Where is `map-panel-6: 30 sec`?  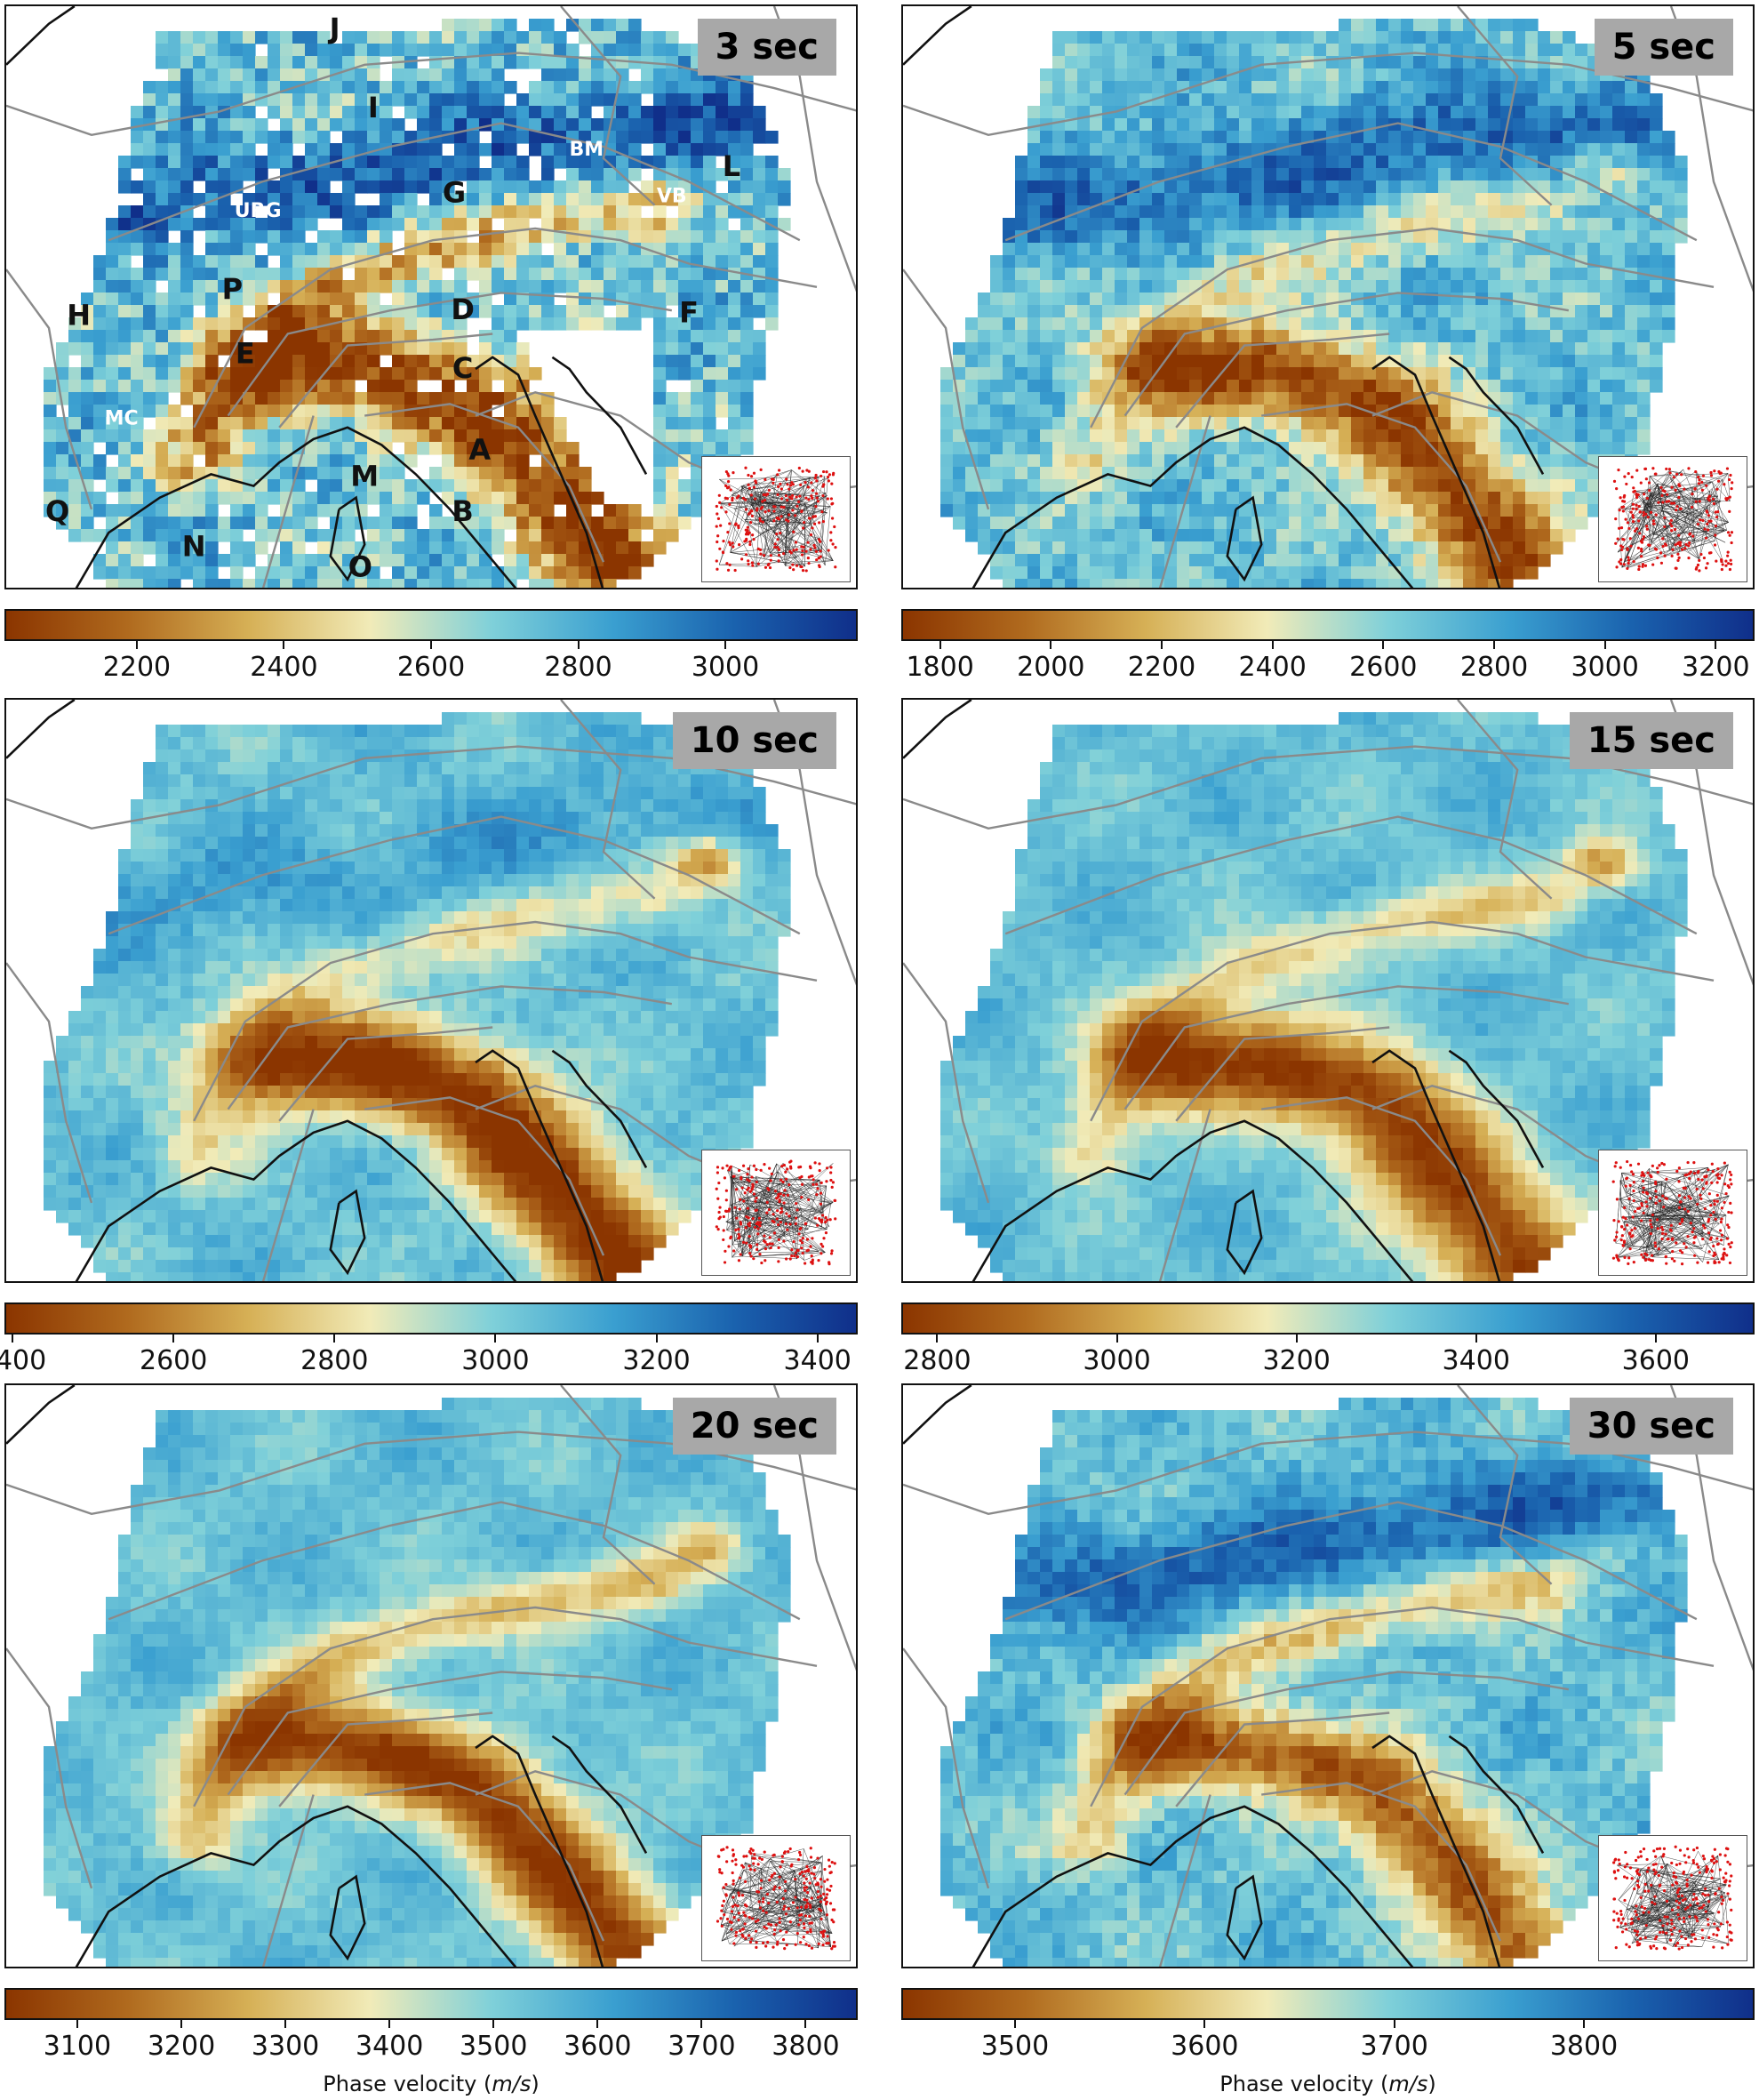 map-panel-6: 30 sec is located at coordinates (1328, 1676).